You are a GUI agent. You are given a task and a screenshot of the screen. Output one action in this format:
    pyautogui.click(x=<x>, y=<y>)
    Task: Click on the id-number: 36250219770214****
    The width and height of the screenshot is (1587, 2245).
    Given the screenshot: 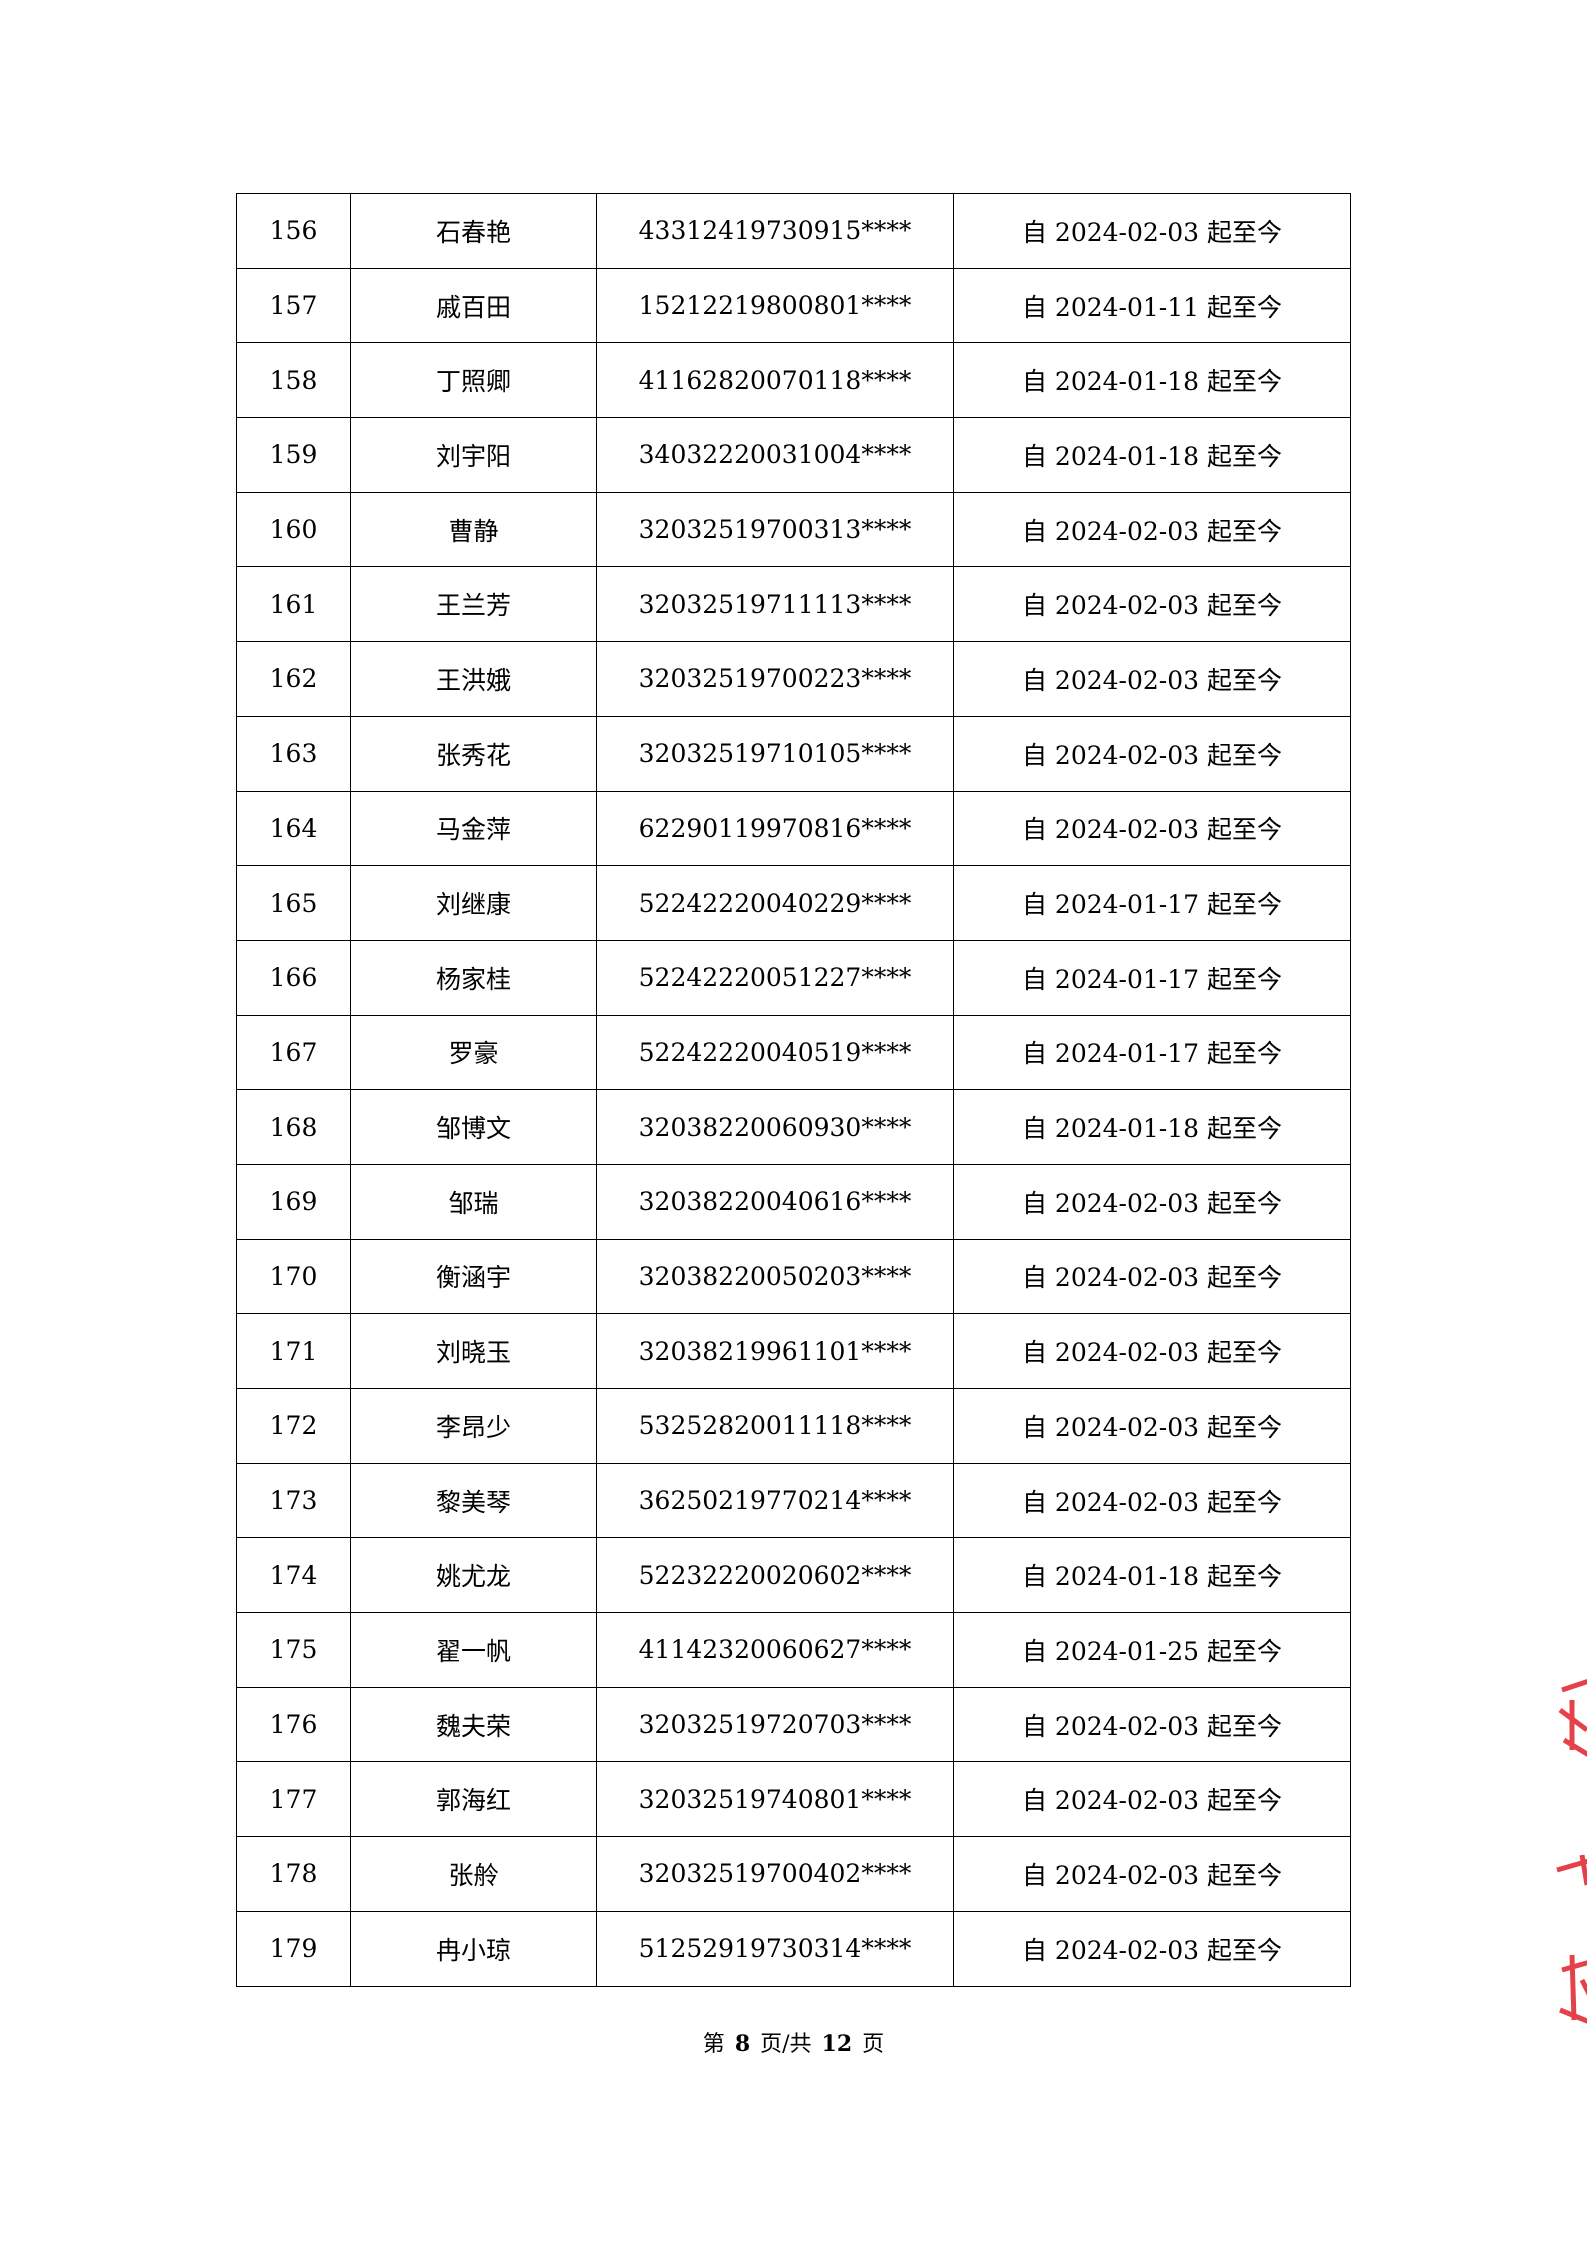 What is the action you would take?
    pyautogui.click(x=775, y=1500)
    